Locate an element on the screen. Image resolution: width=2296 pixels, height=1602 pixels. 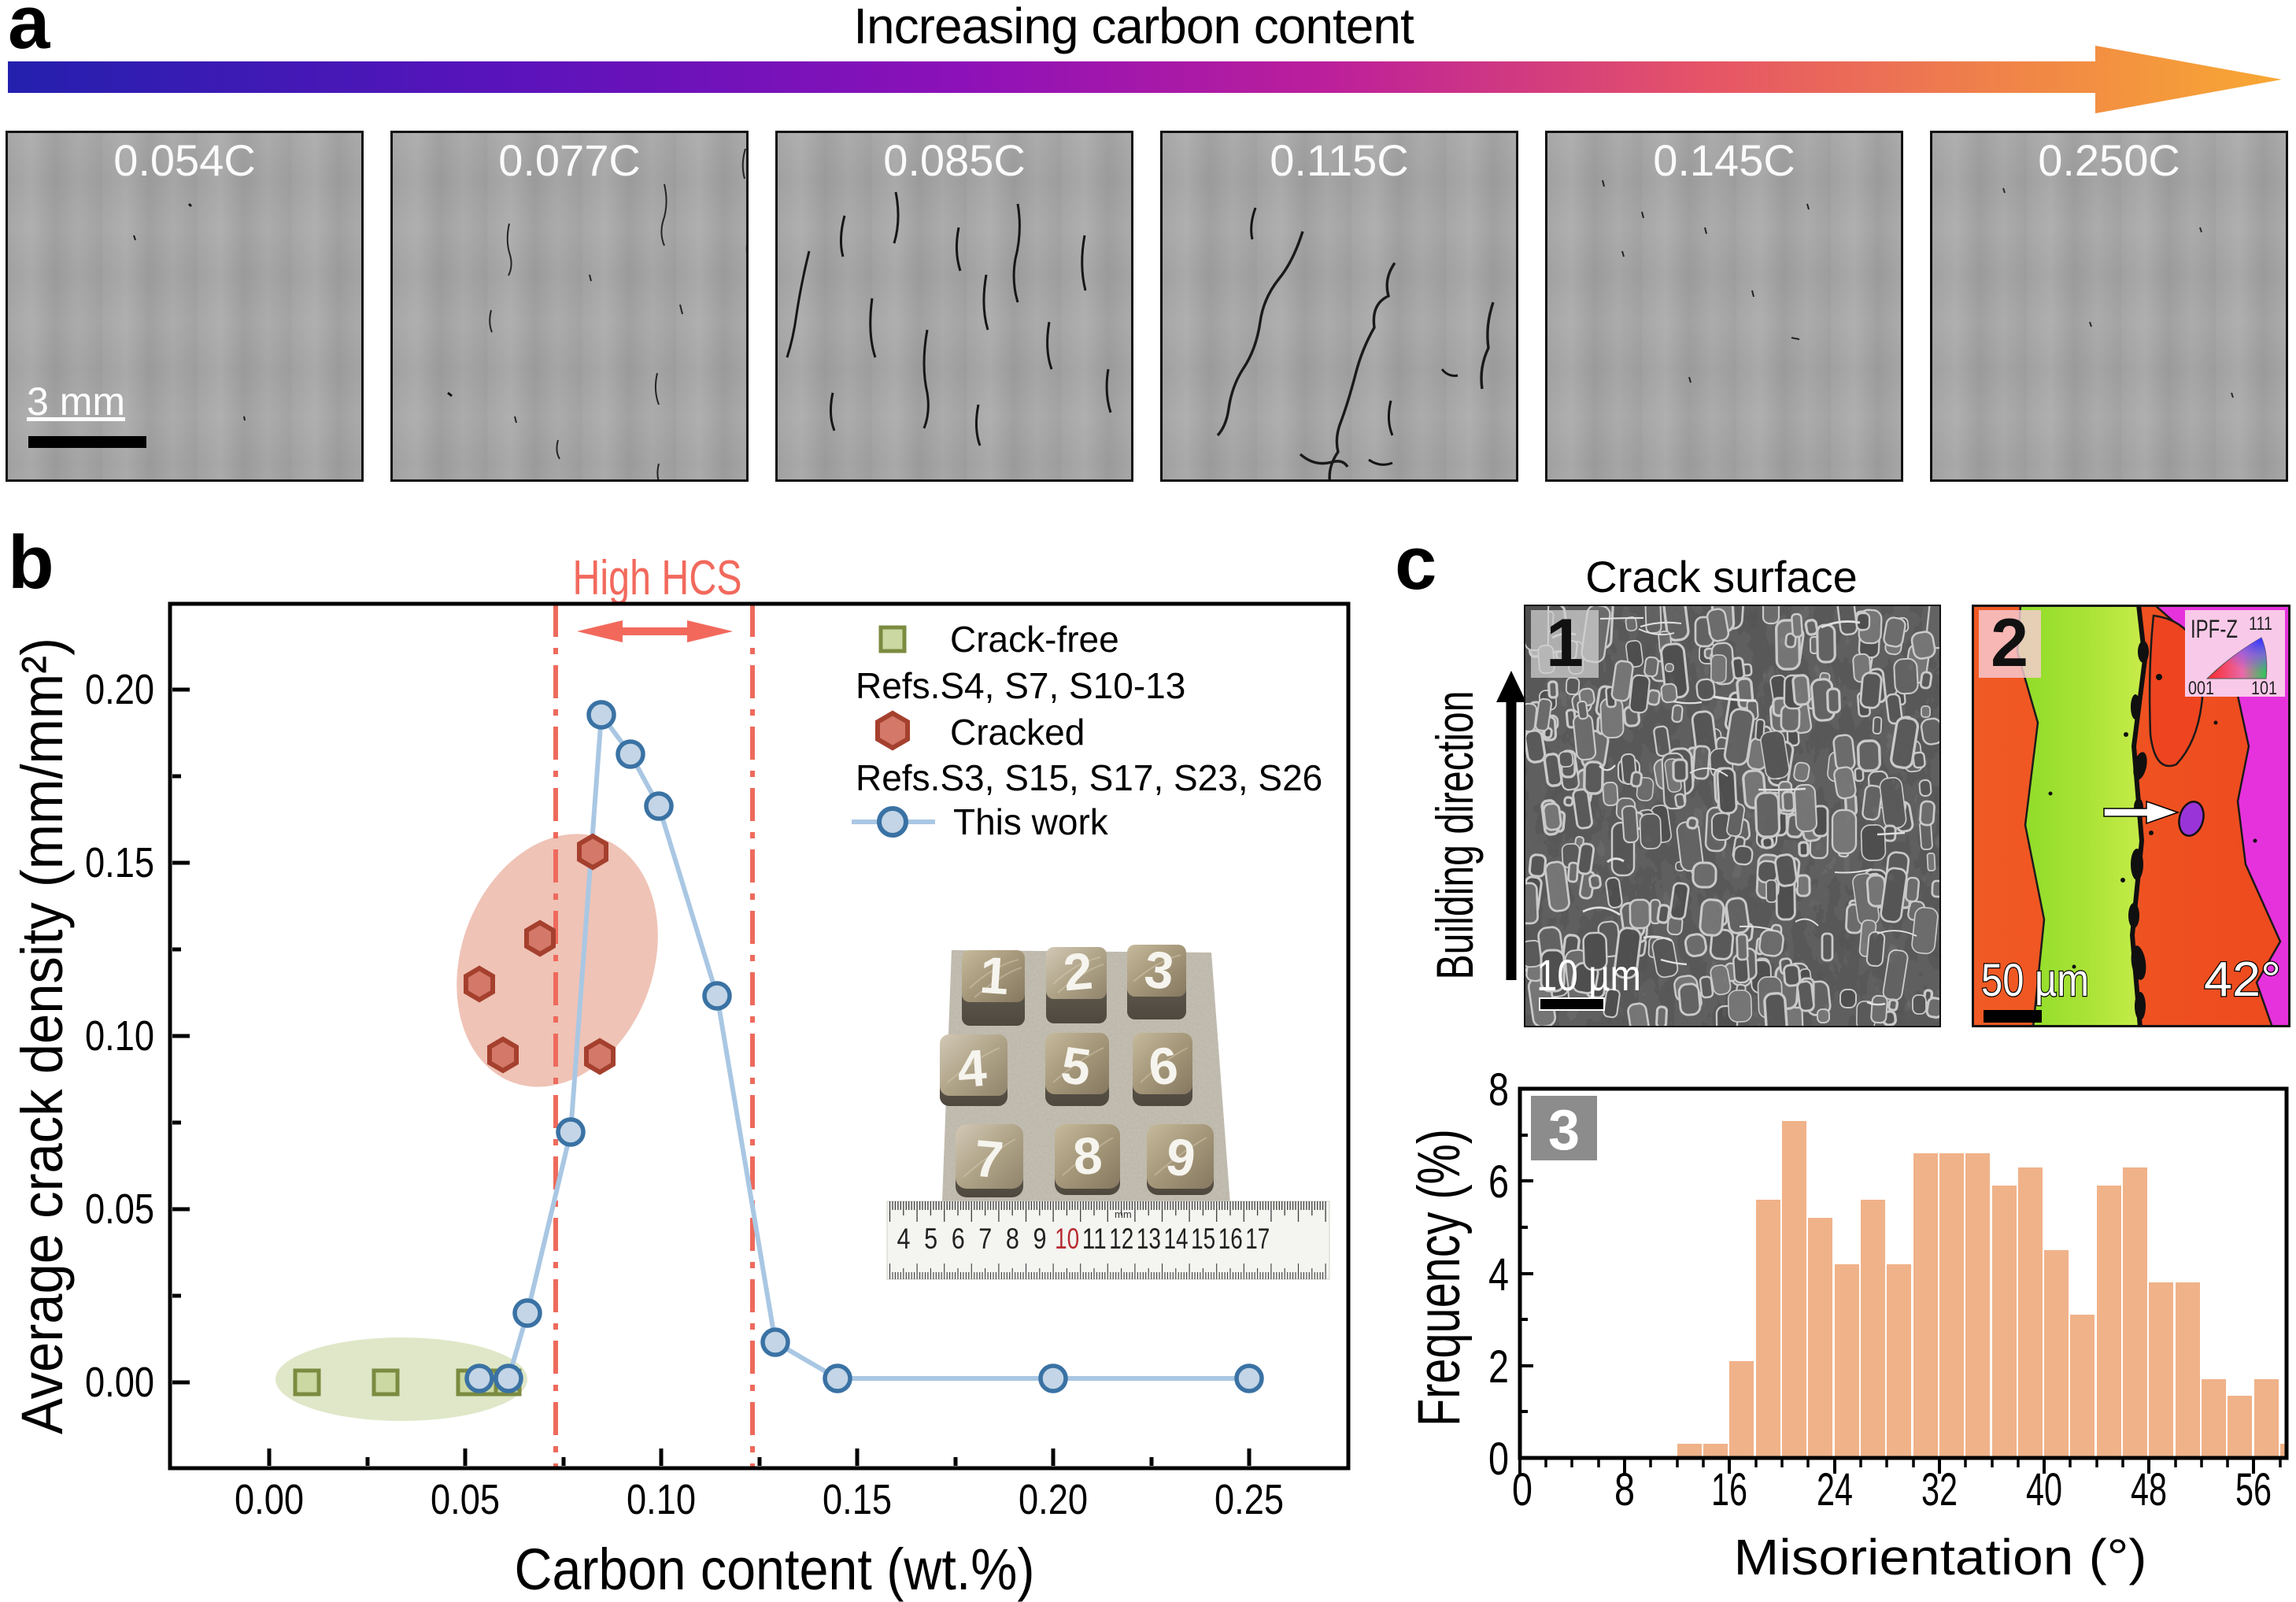
svg-text: Refs.S3, S15, S17, S23, S26 is located at coordinates (1089, 778).